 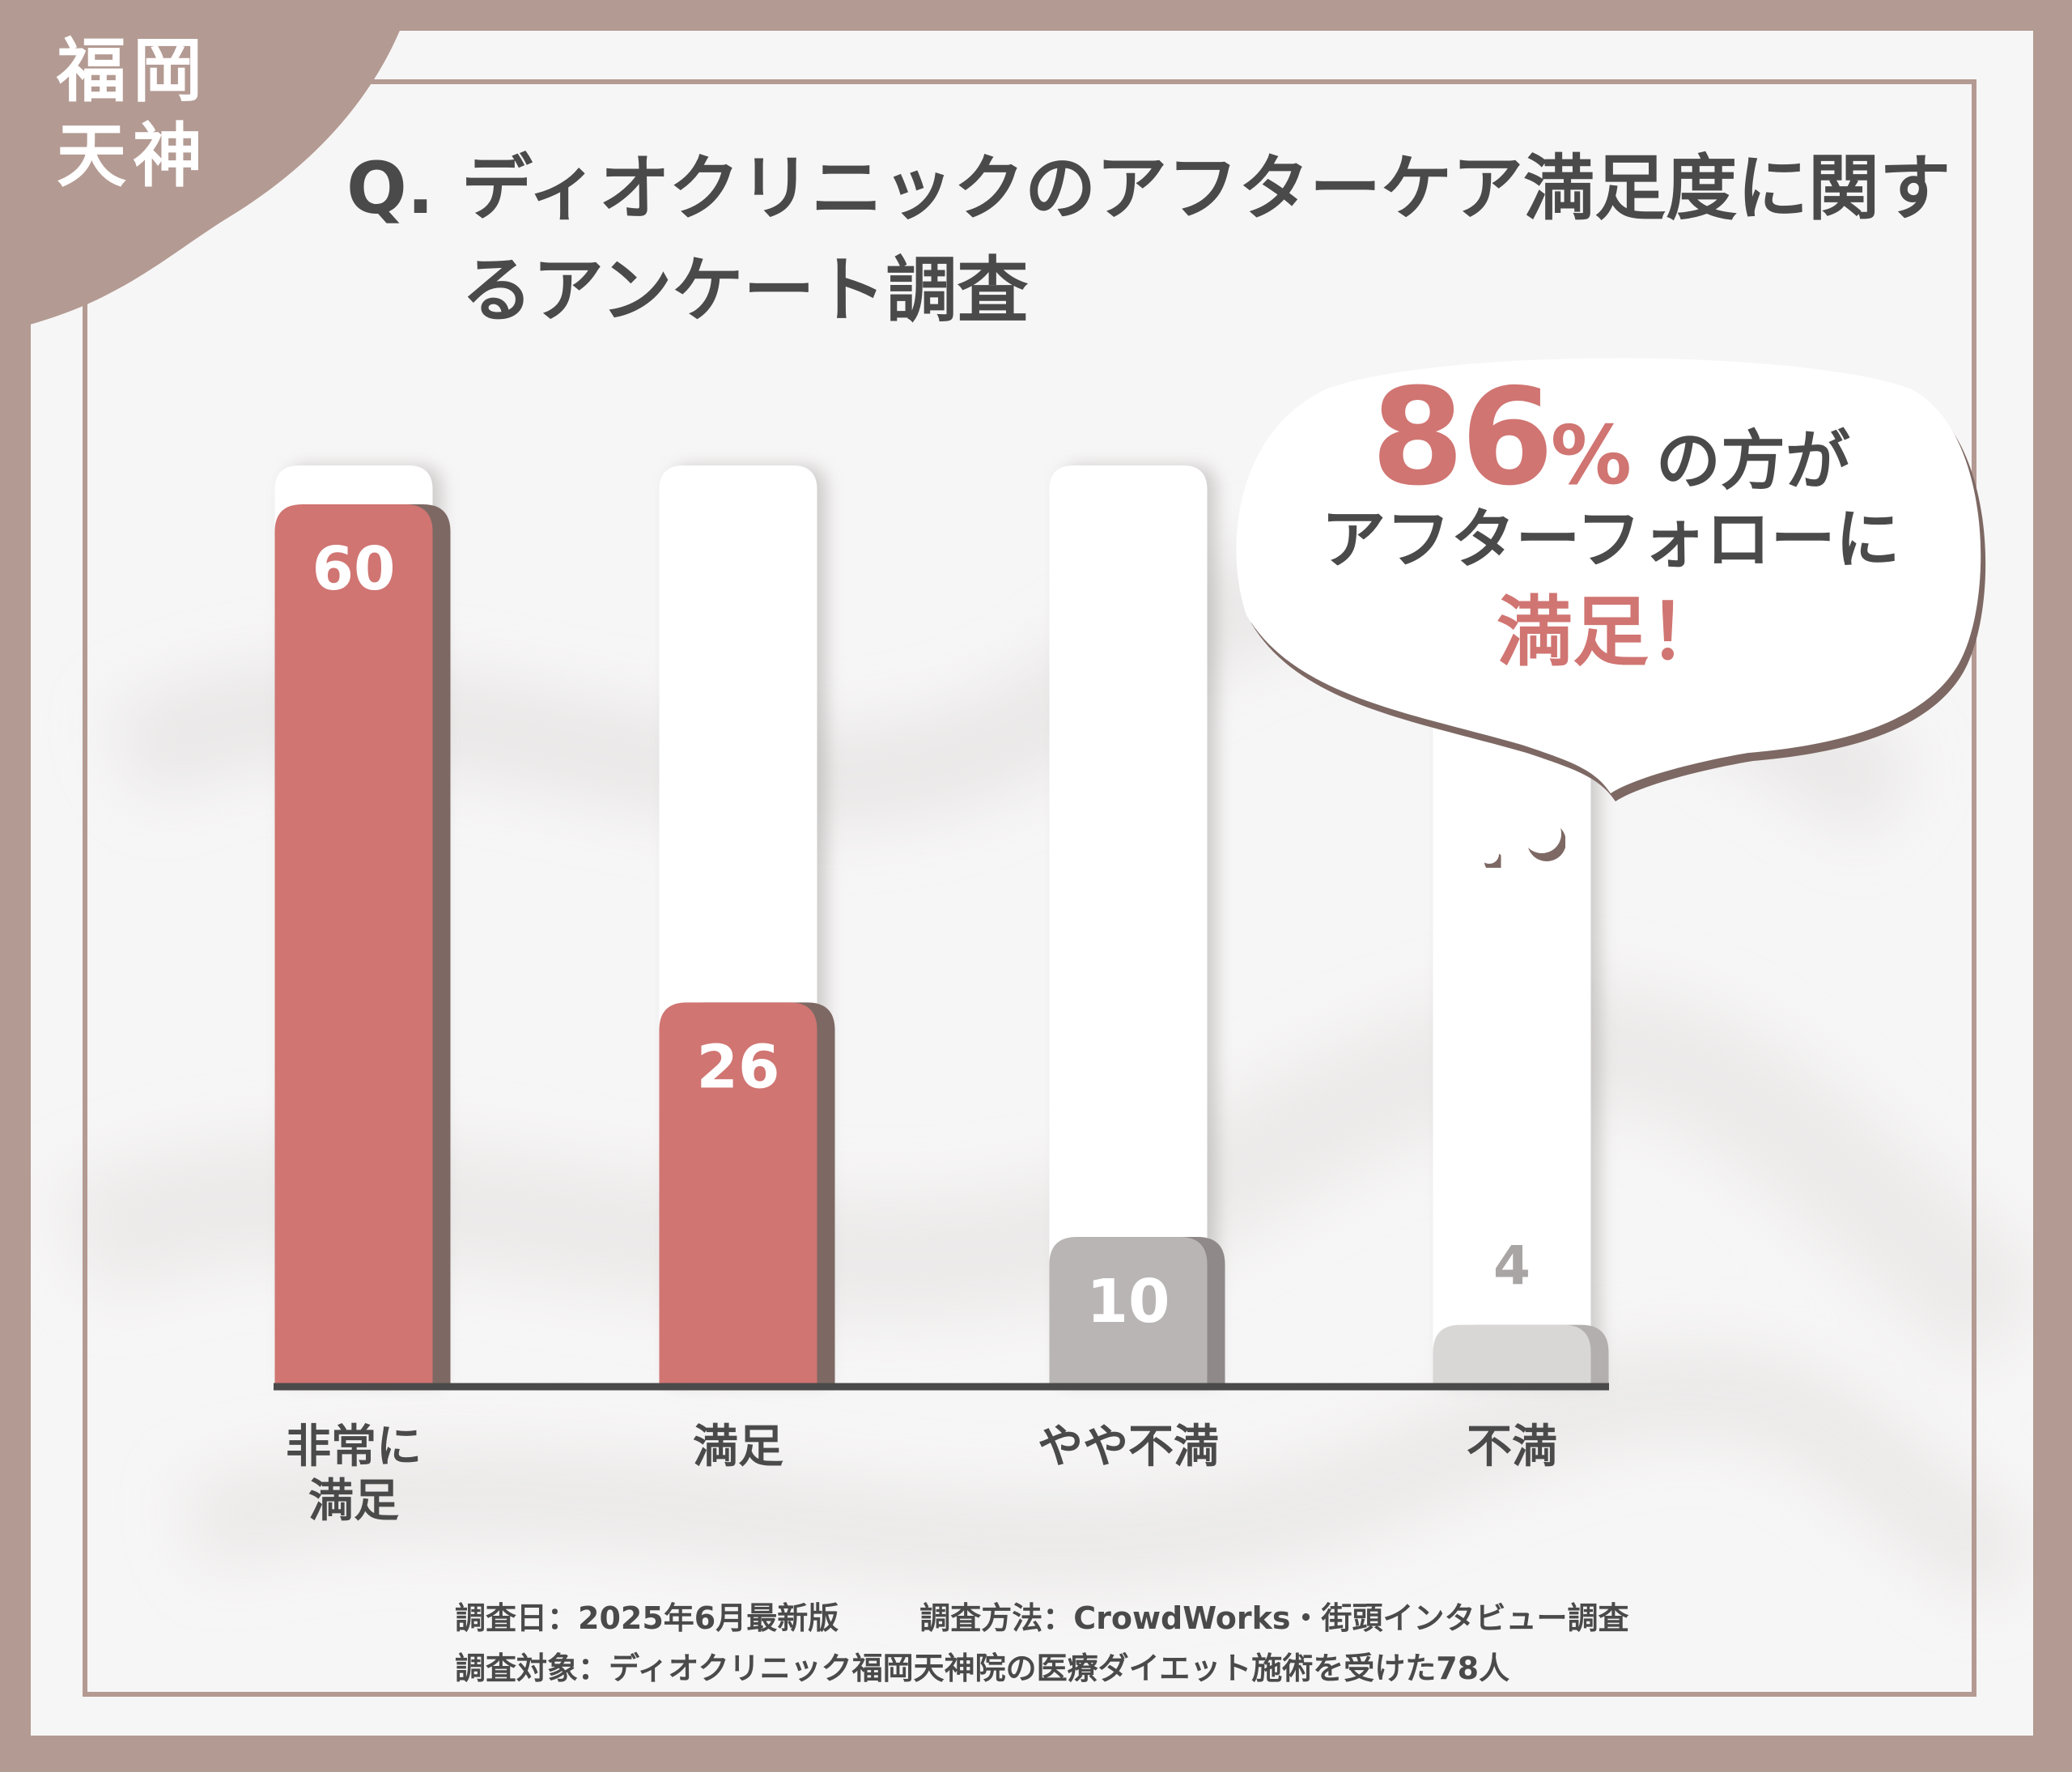 I want to click on question-text: ディオクリニックのアフターケア満足度に関するアンケート調査, so click(x=1206, y=240).